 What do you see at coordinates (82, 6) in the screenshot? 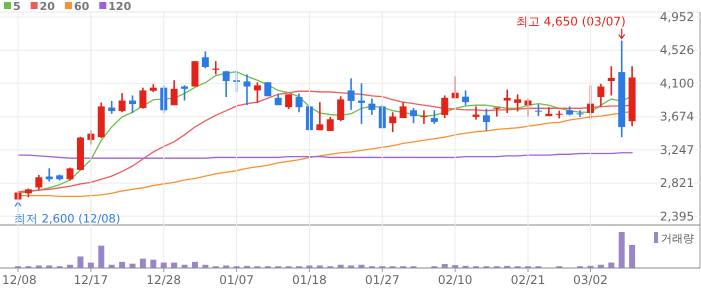
I see `legend-label: 60` at bounding box center [82, 6].